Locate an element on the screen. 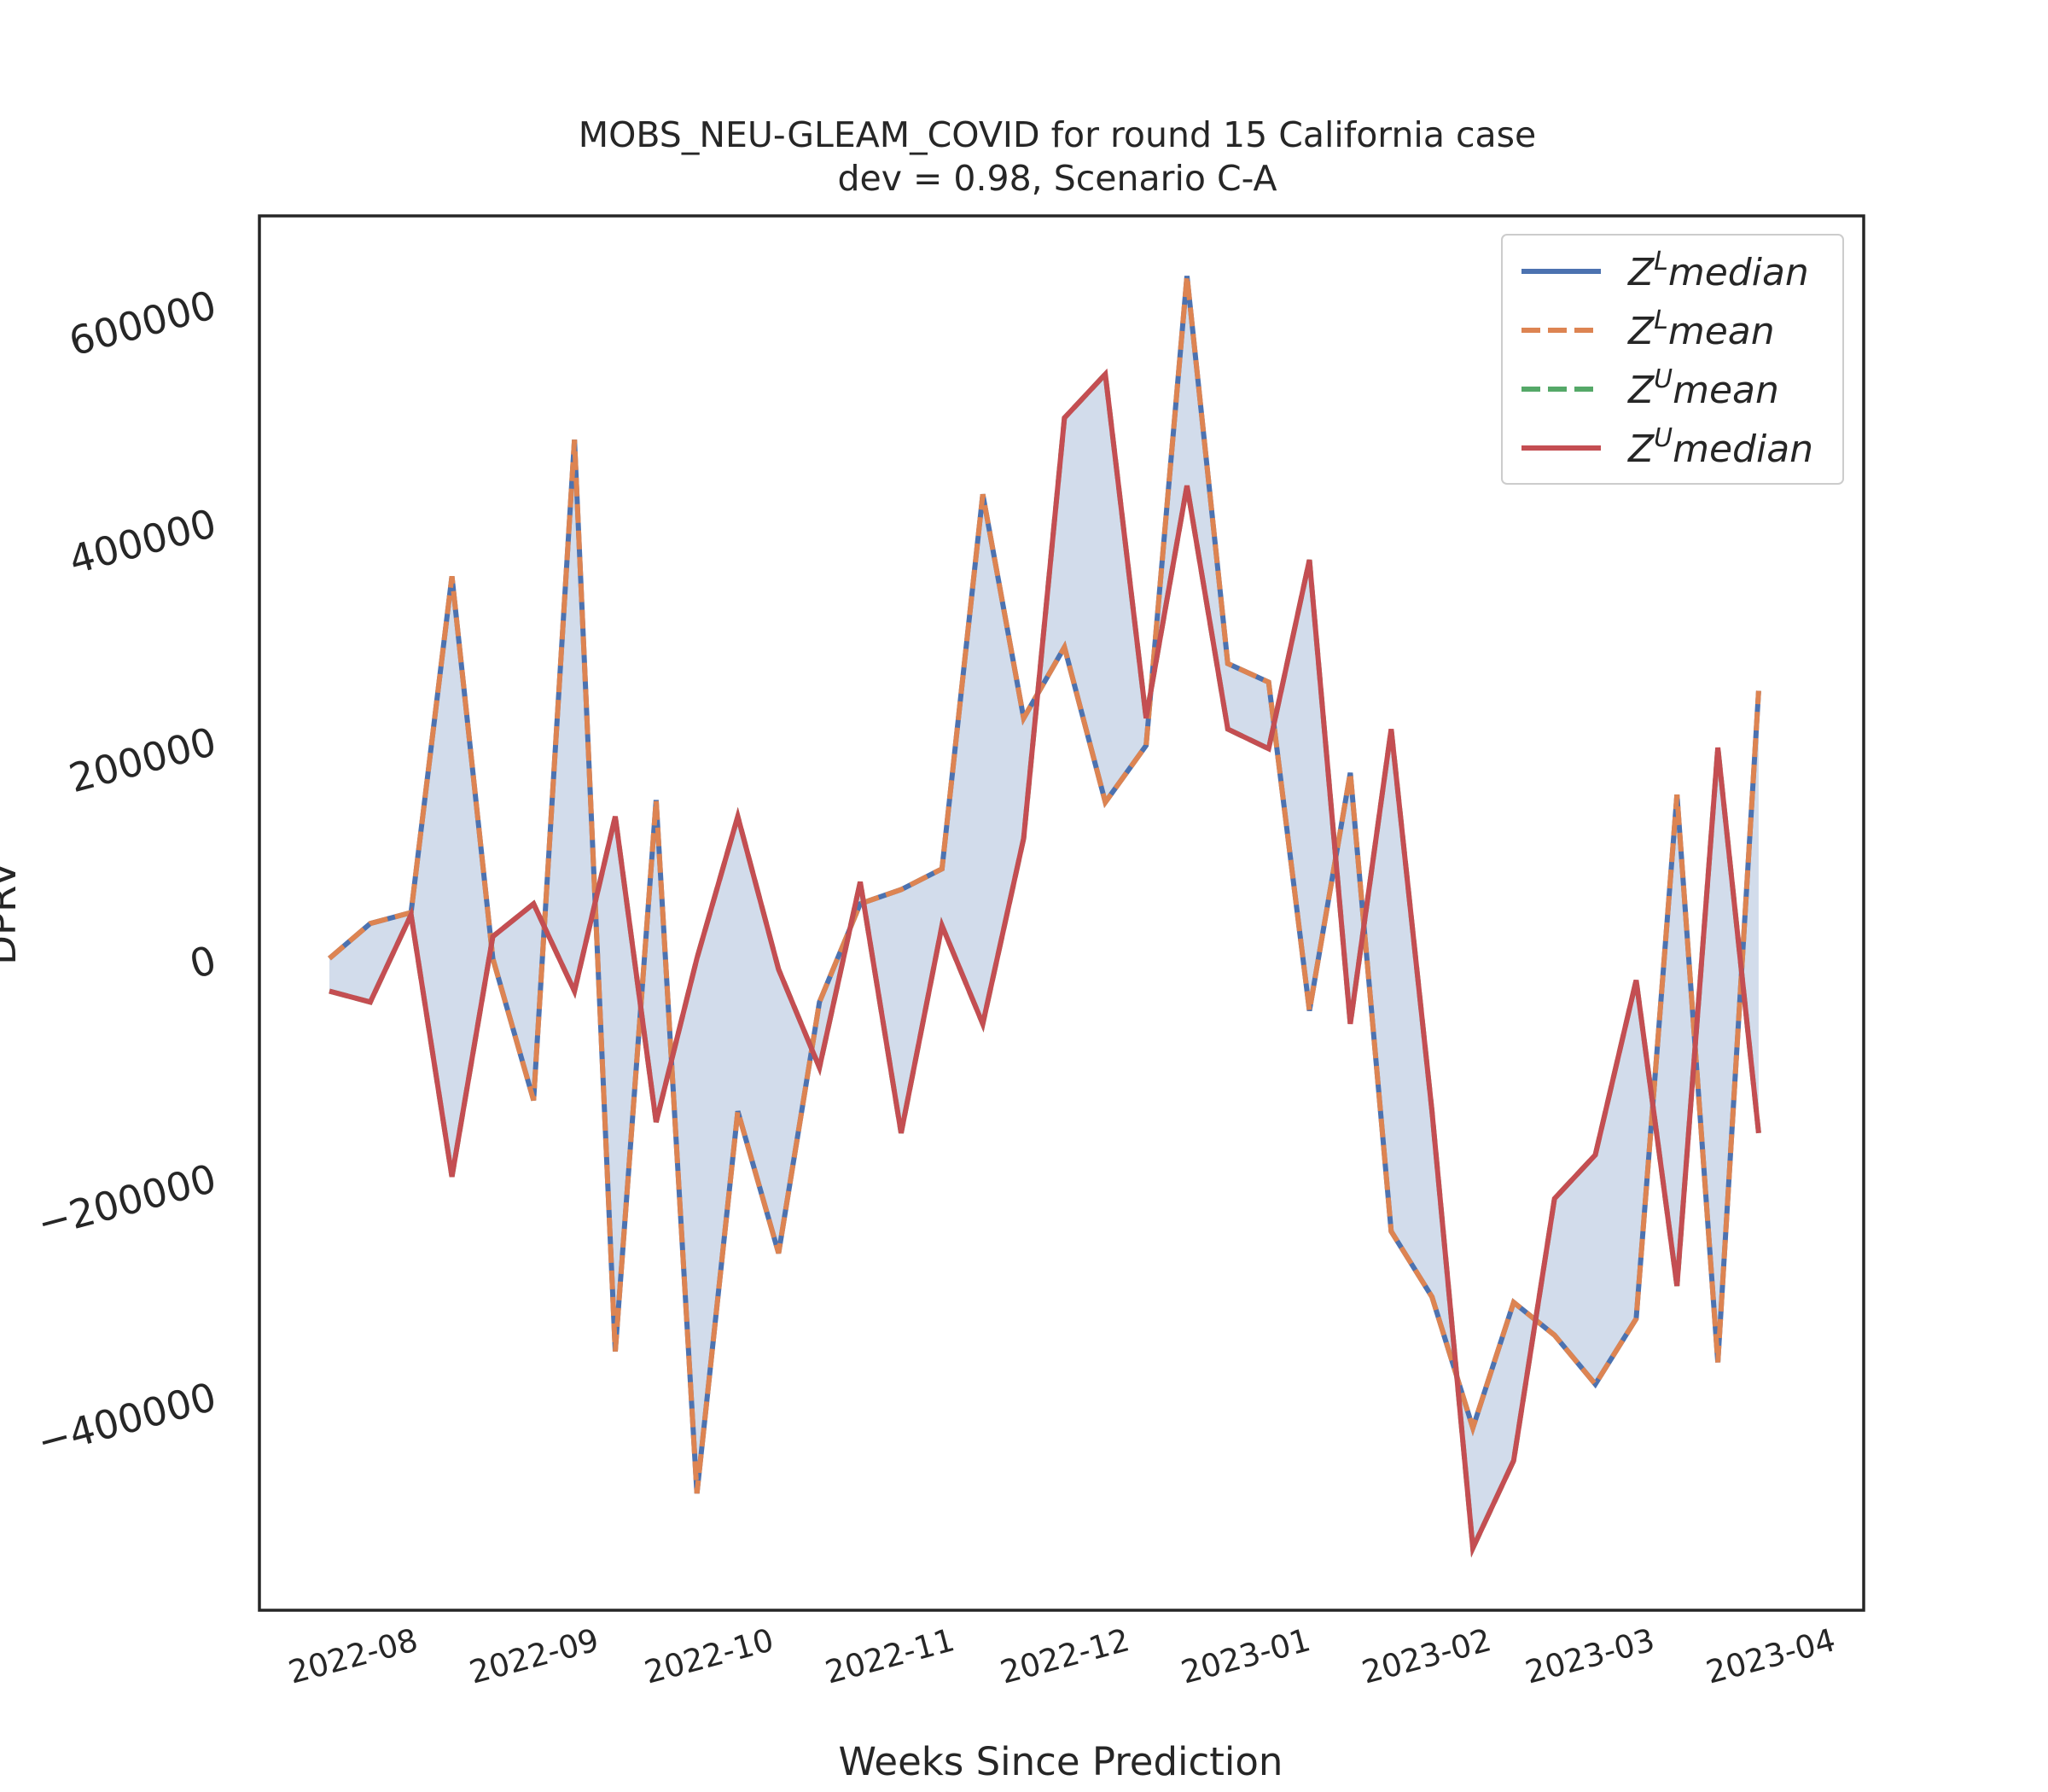 Image resolution: width=2048 pixels, height=1792 pixels. legend-label: ZLmean is located at coordinates (1701, 329).